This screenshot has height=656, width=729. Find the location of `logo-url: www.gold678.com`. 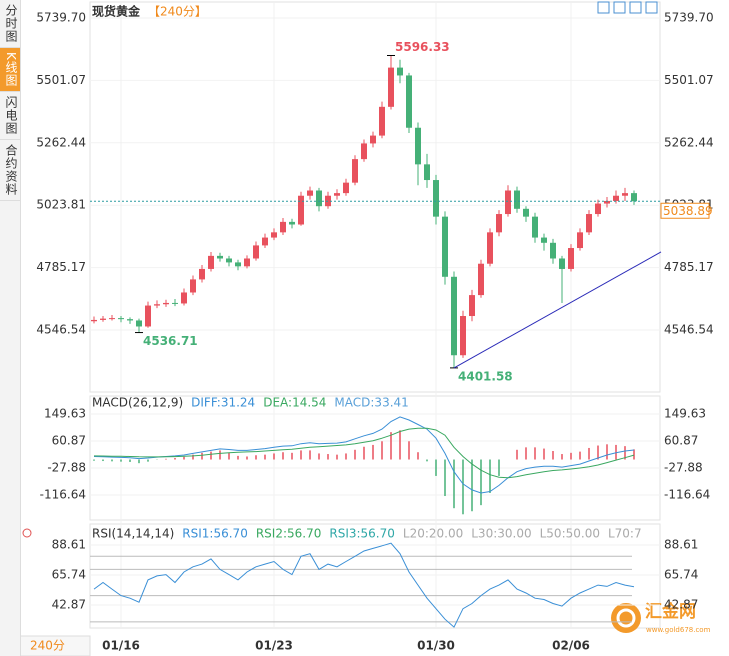

logo-url: www.gold678.com is located at coordinates (678, 630).